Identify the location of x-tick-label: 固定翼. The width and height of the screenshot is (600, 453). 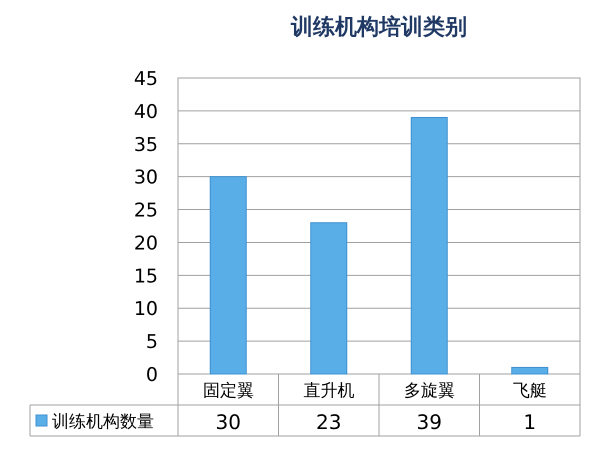
(228, 391).